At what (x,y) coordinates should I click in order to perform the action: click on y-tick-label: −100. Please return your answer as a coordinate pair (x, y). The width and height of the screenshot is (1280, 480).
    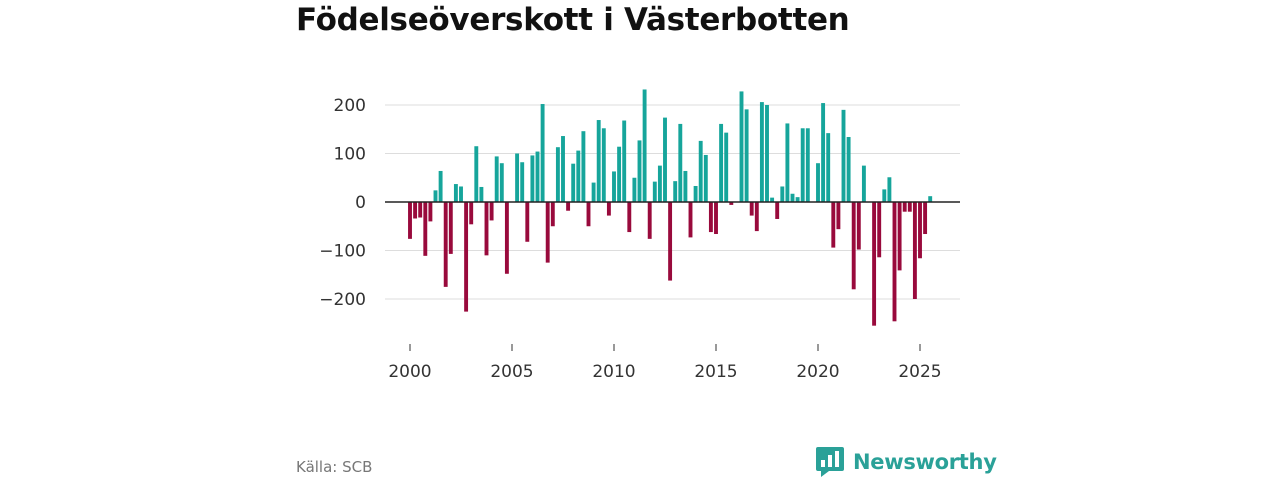
    Looking at the image, I should click on (342, 252).